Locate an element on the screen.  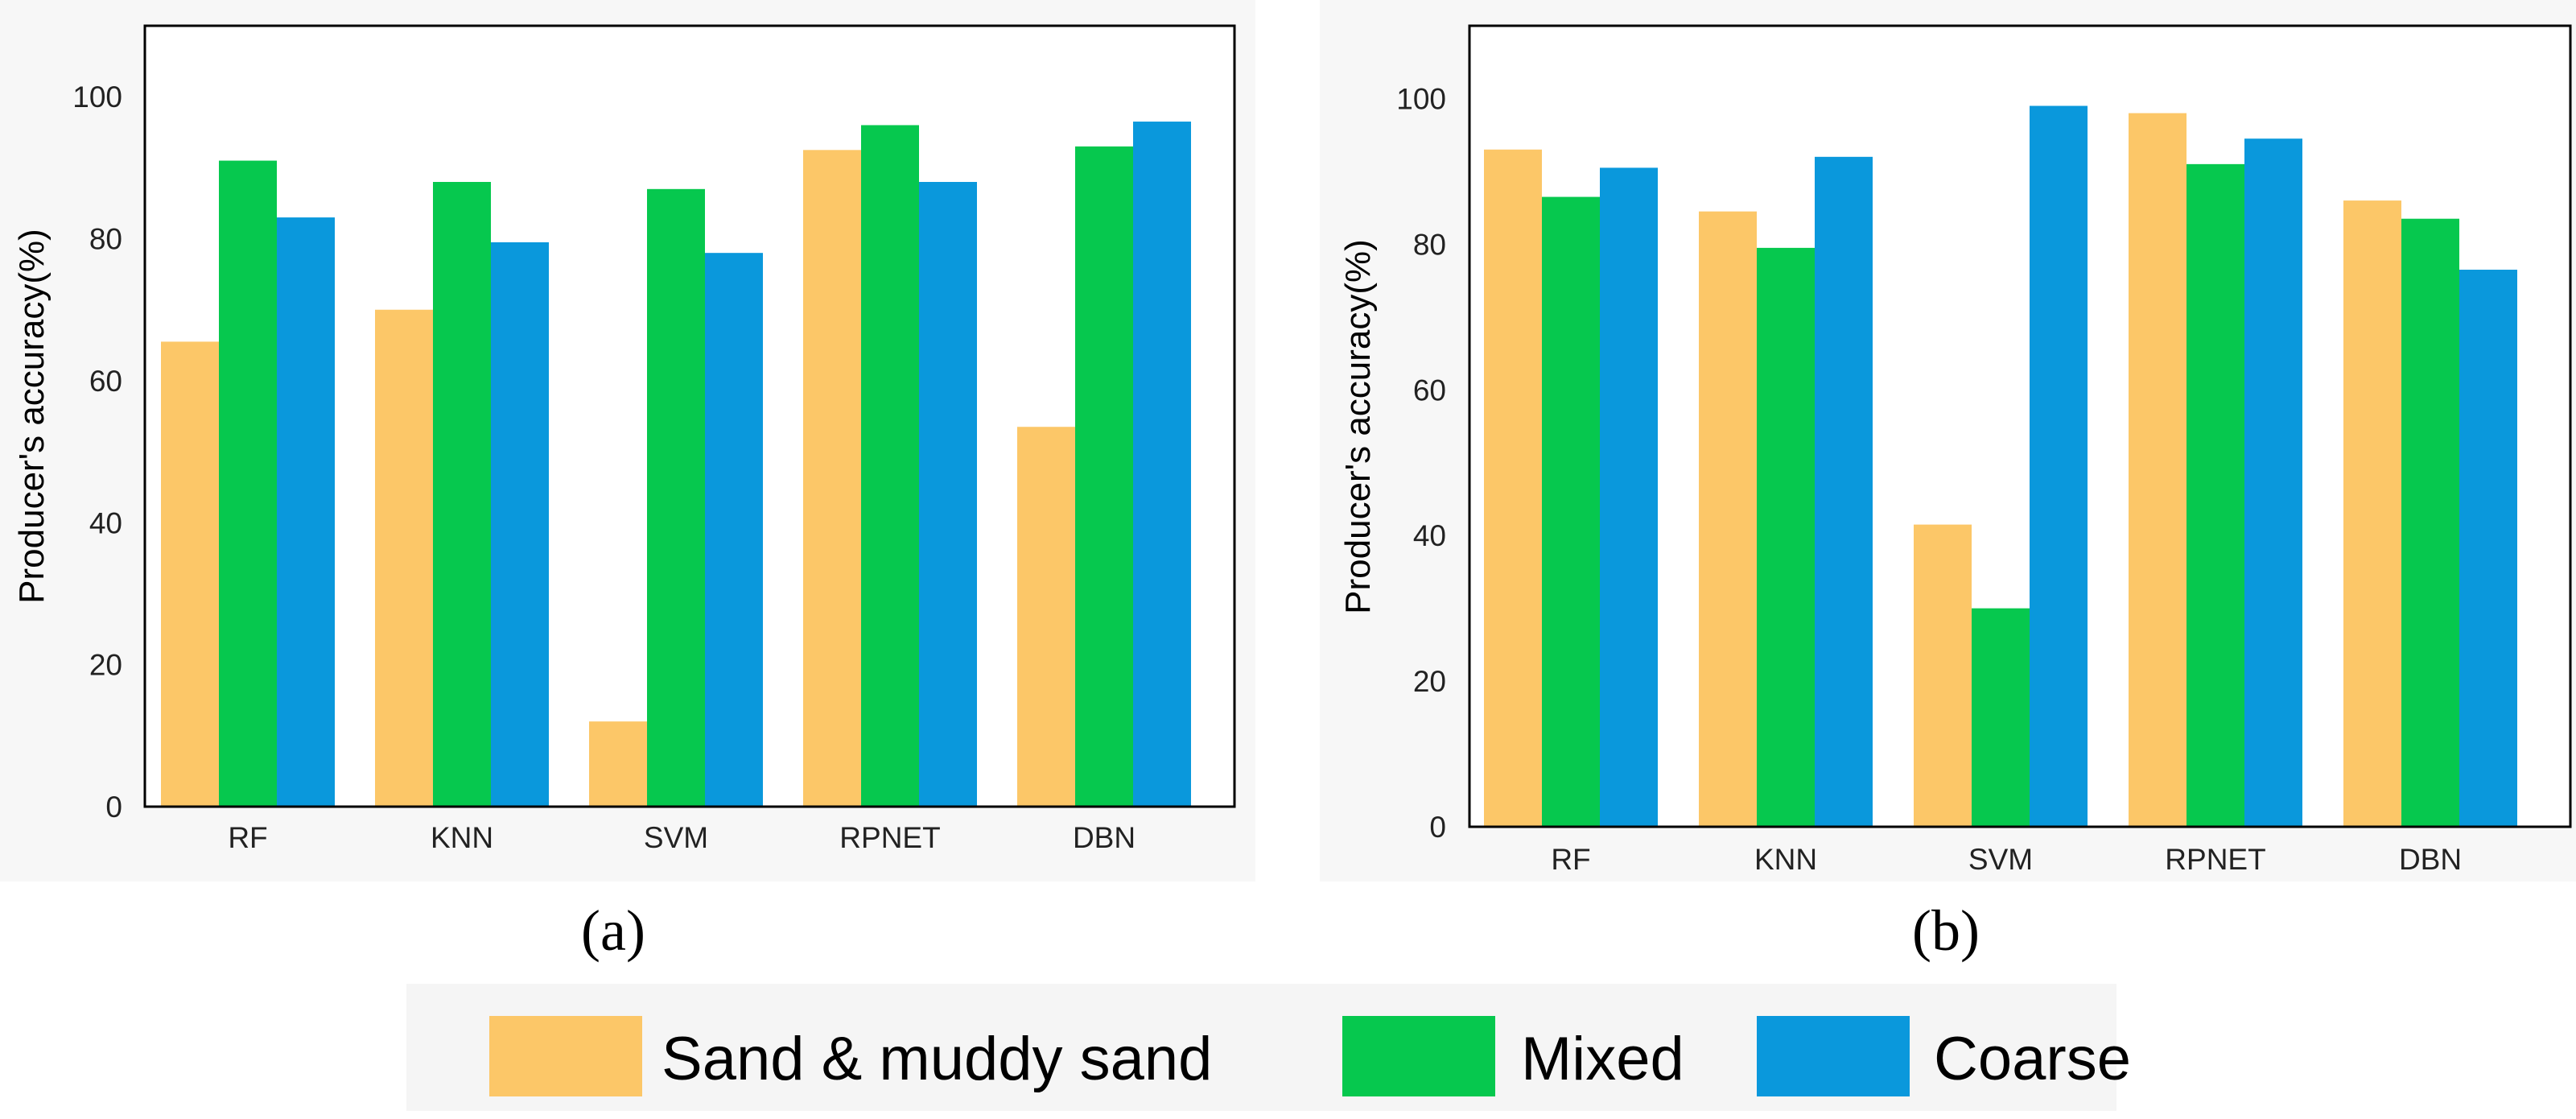
x-tick-label-a-svm: SVM is located at coordinates (676, 837).